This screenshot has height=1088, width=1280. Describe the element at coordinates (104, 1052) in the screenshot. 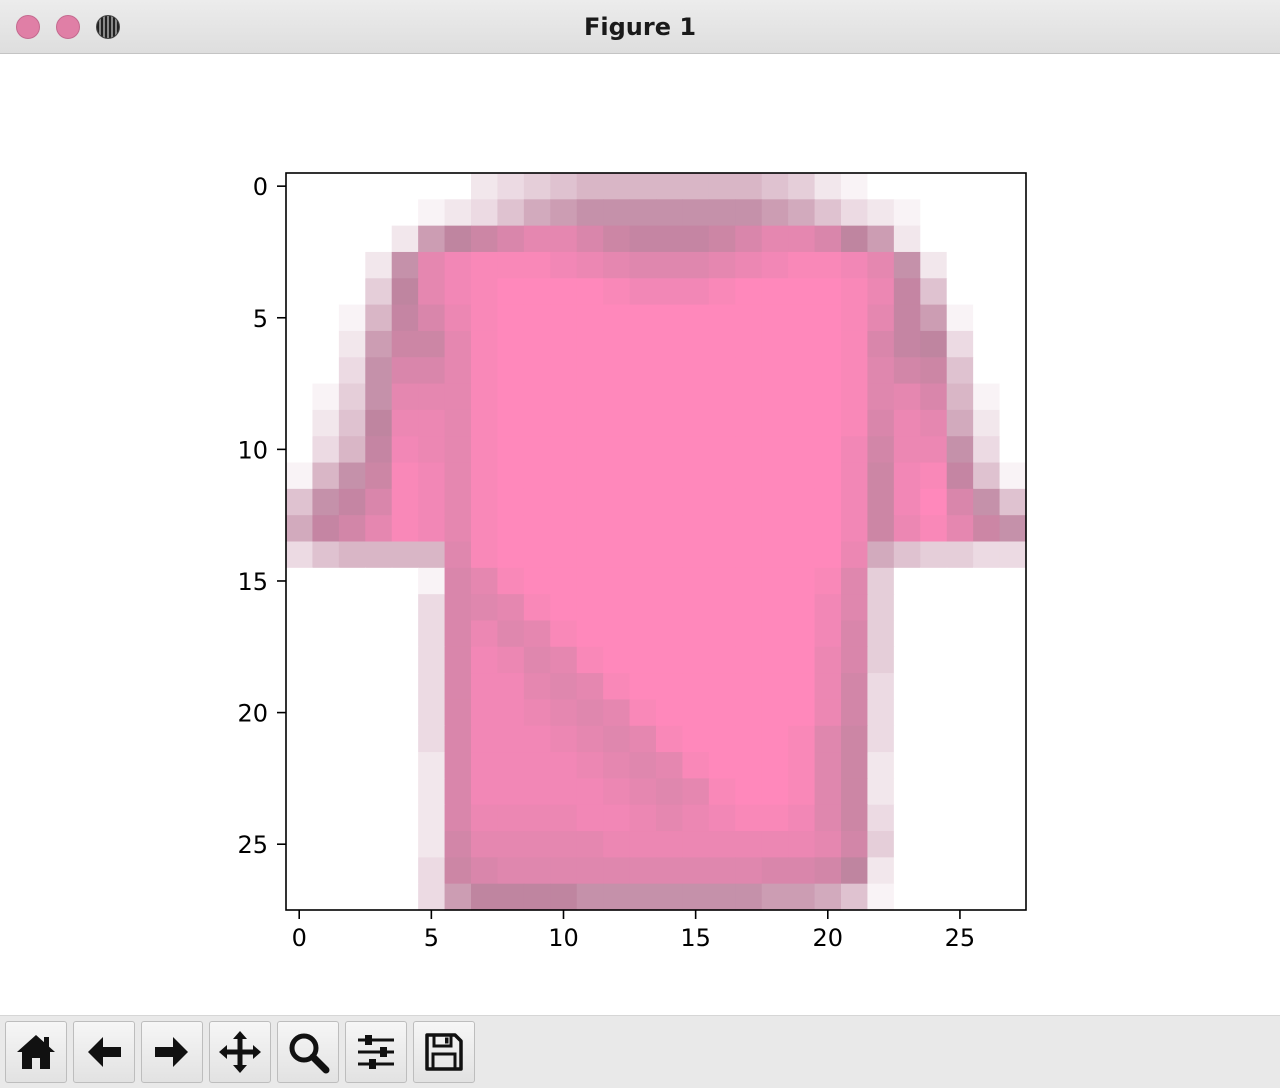

I see `back-button` at that location.